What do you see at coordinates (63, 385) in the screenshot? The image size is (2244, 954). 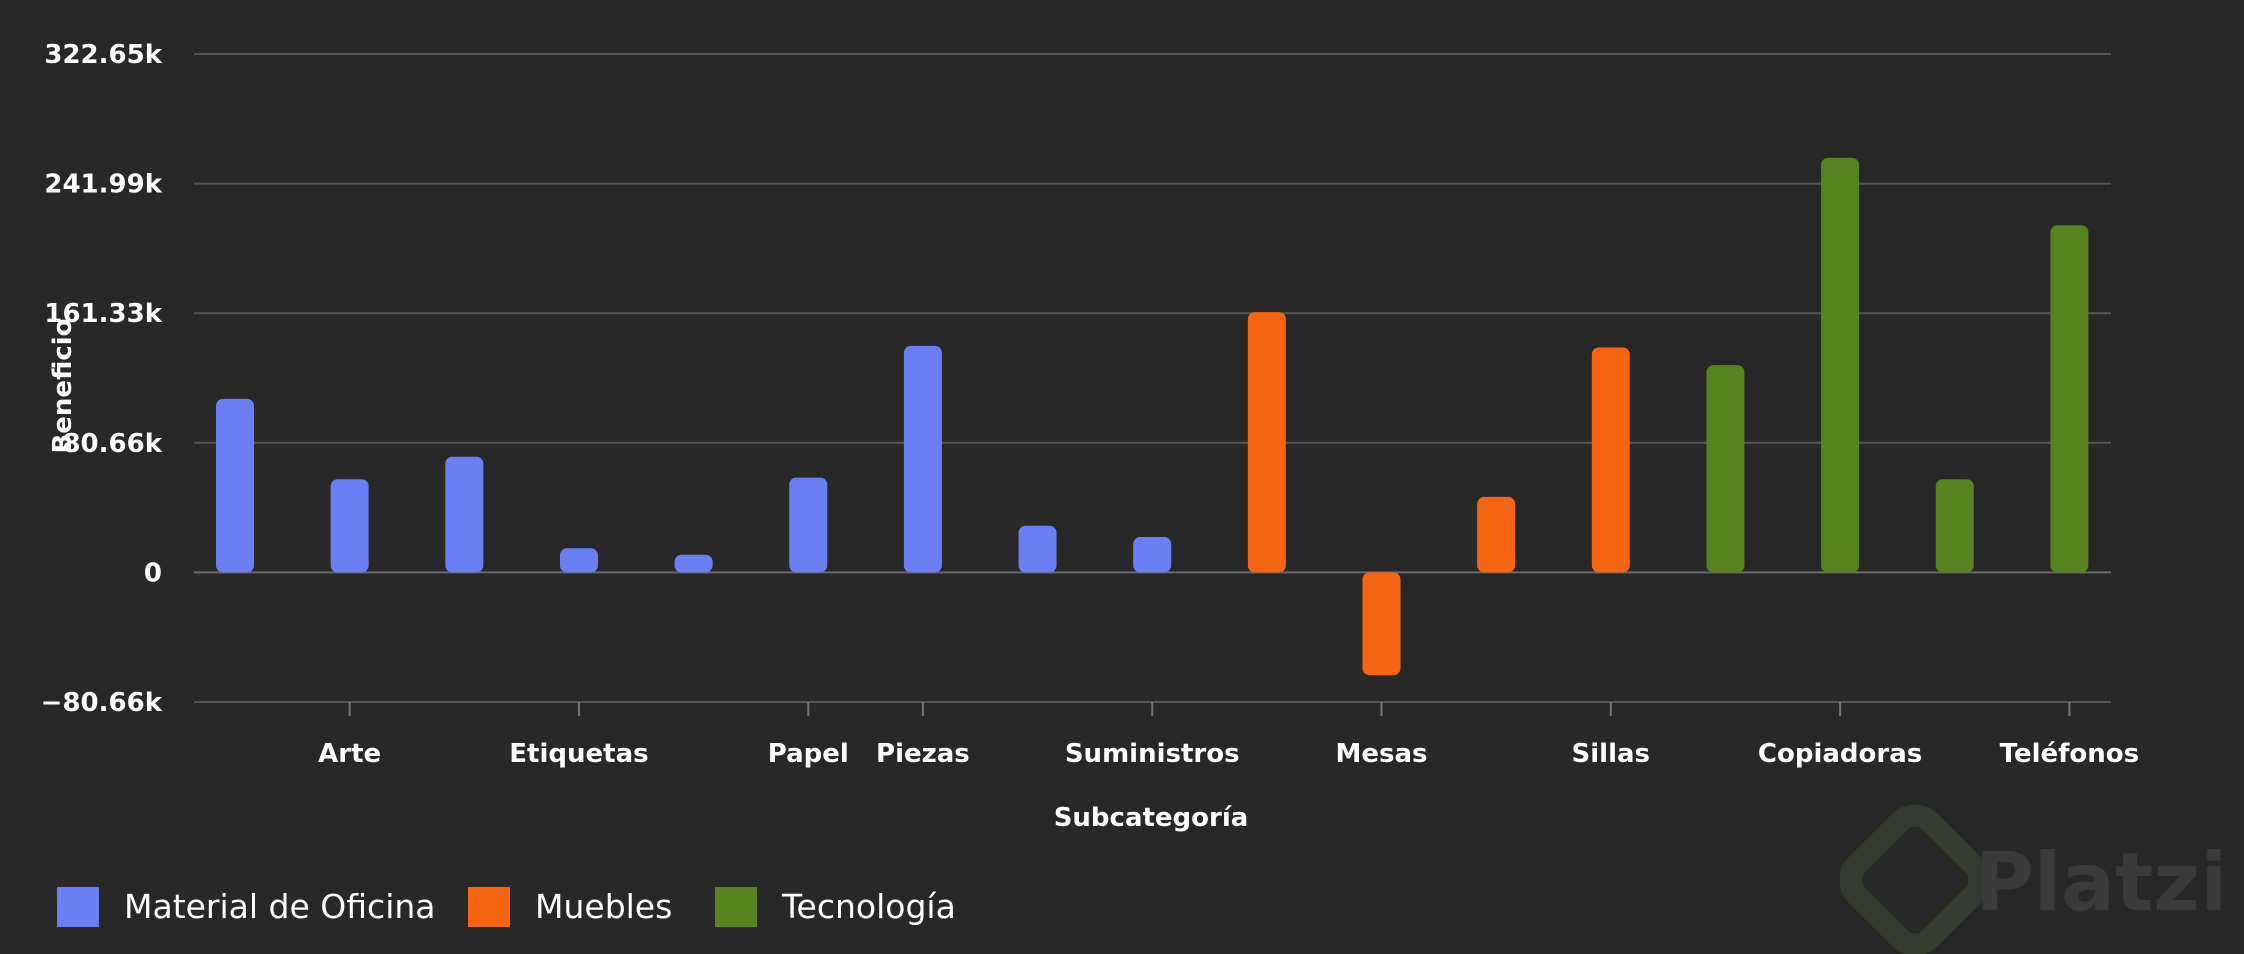 I see `y-axis-title: Beneficio` at bounding box center [63, 385].